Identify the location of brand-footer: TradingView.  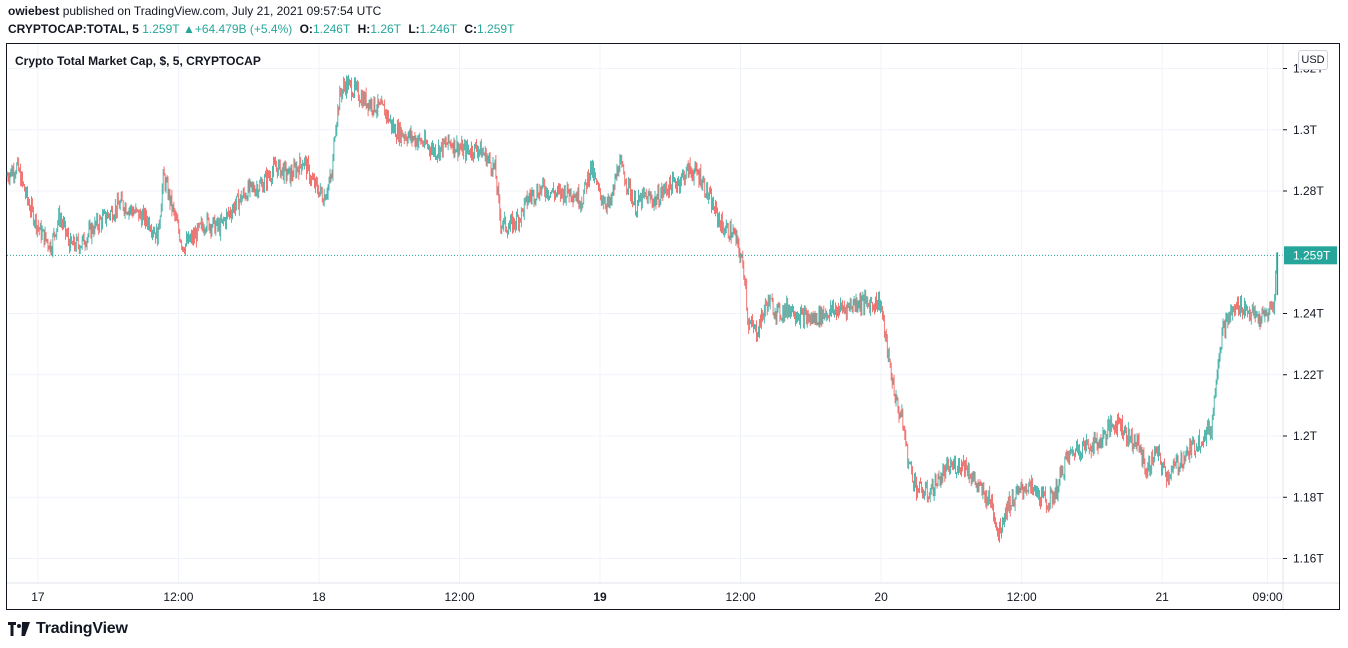
(68, 629).